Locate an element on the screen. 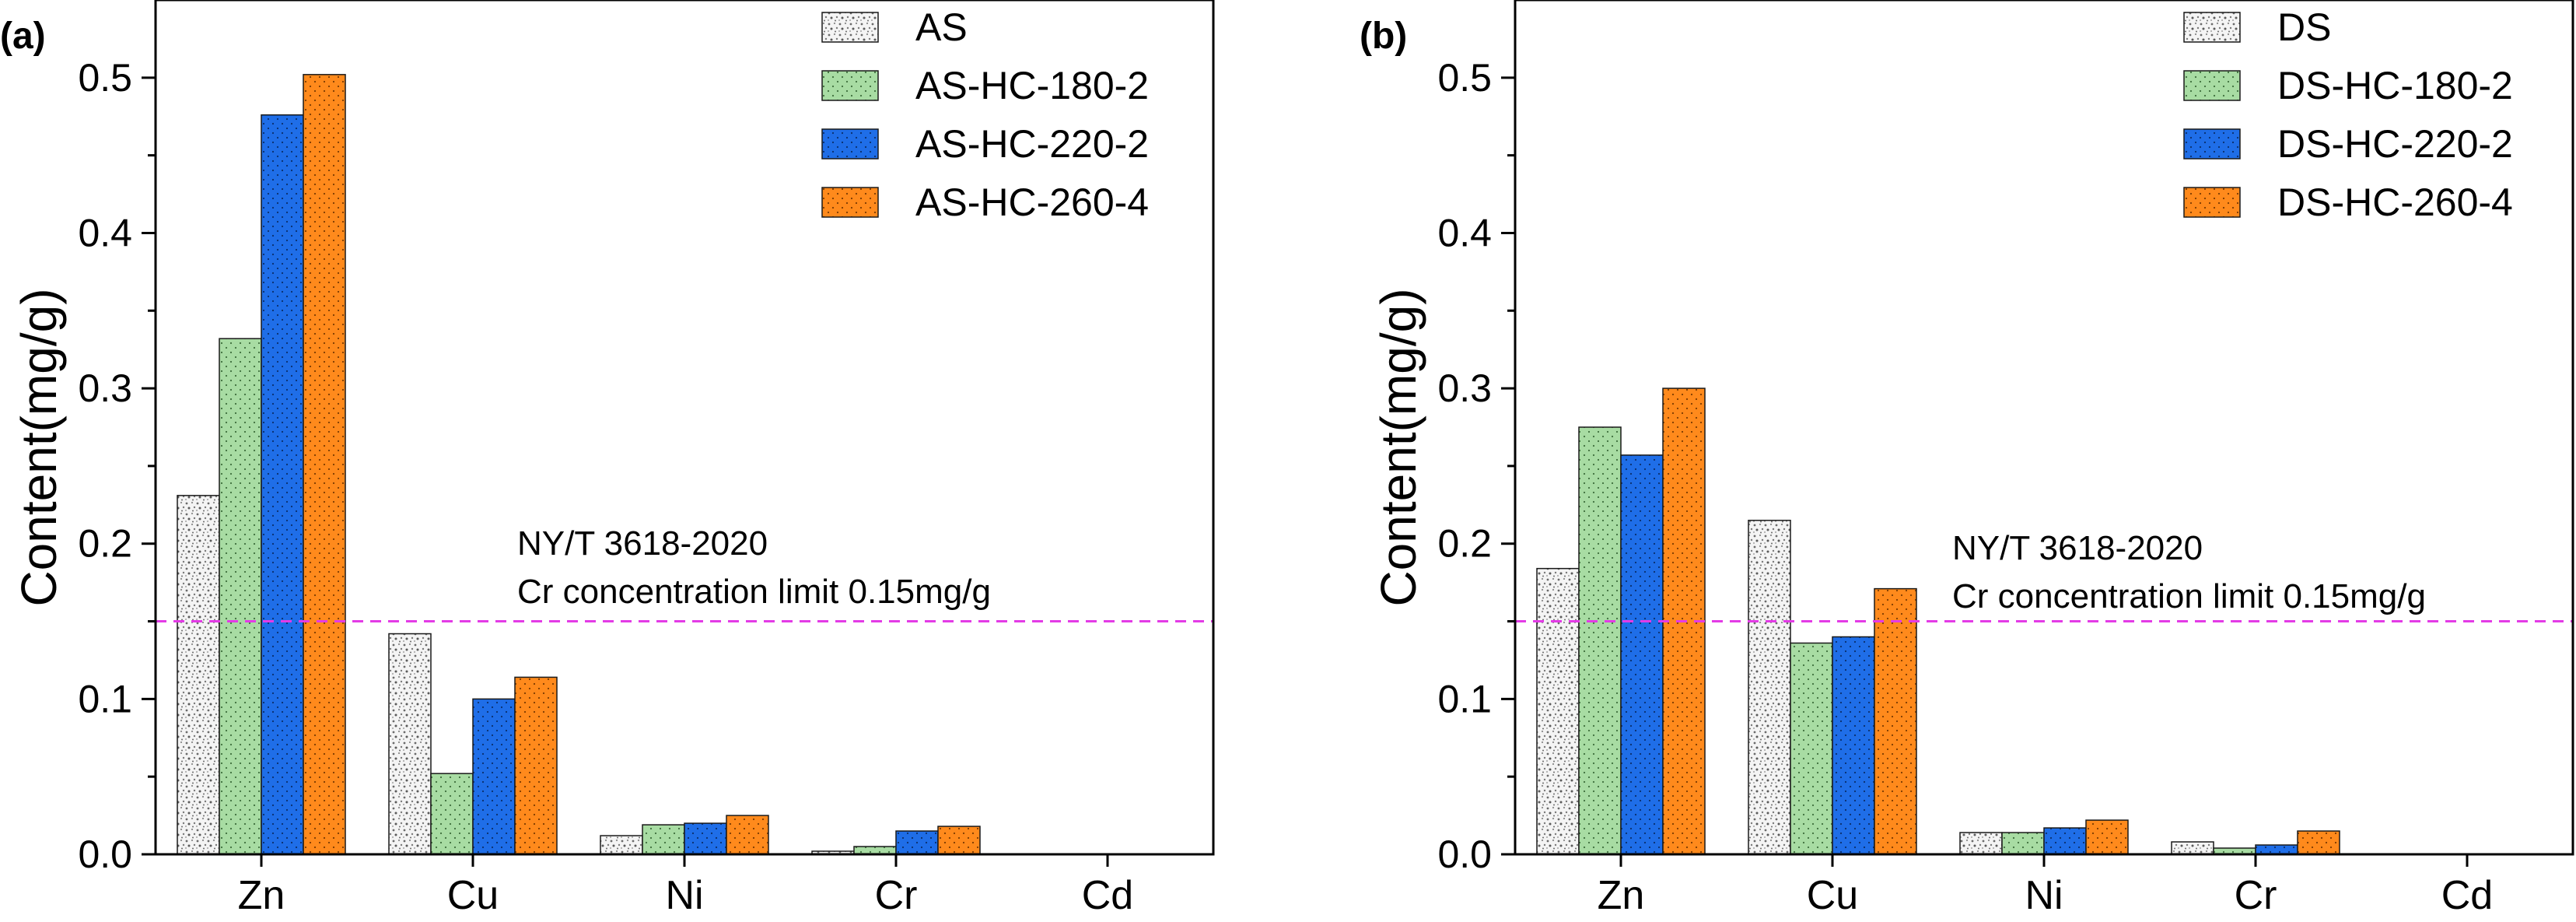 Image resolution: width=2576 pixels, height=922 pixels. panel-label: (b) is located at coordinates (1384, 36).